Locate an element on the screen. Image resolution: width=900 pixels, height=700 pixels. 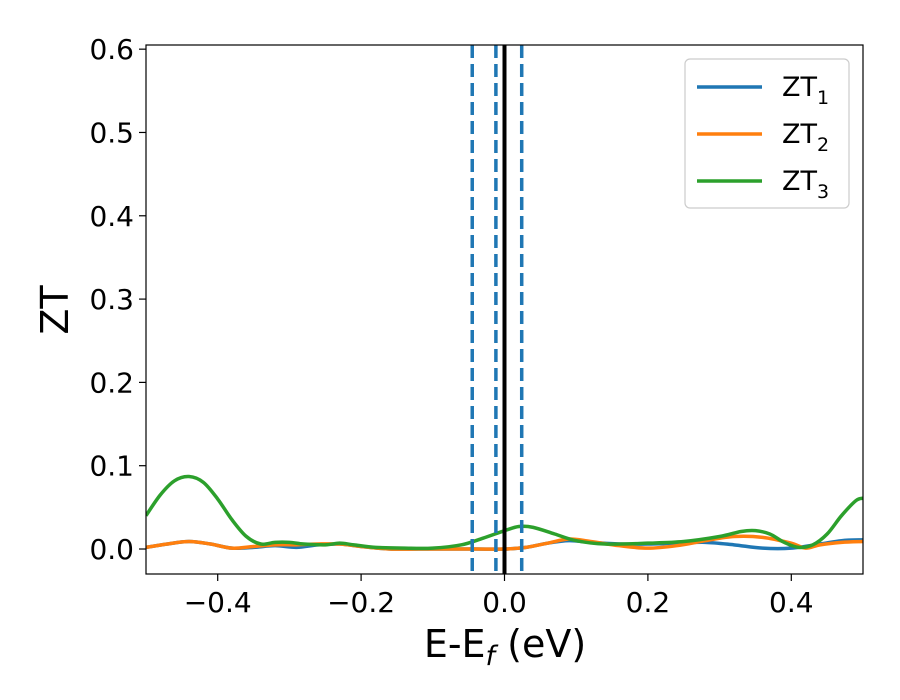
series-line-zt3 is located at coordinates (504, 512).